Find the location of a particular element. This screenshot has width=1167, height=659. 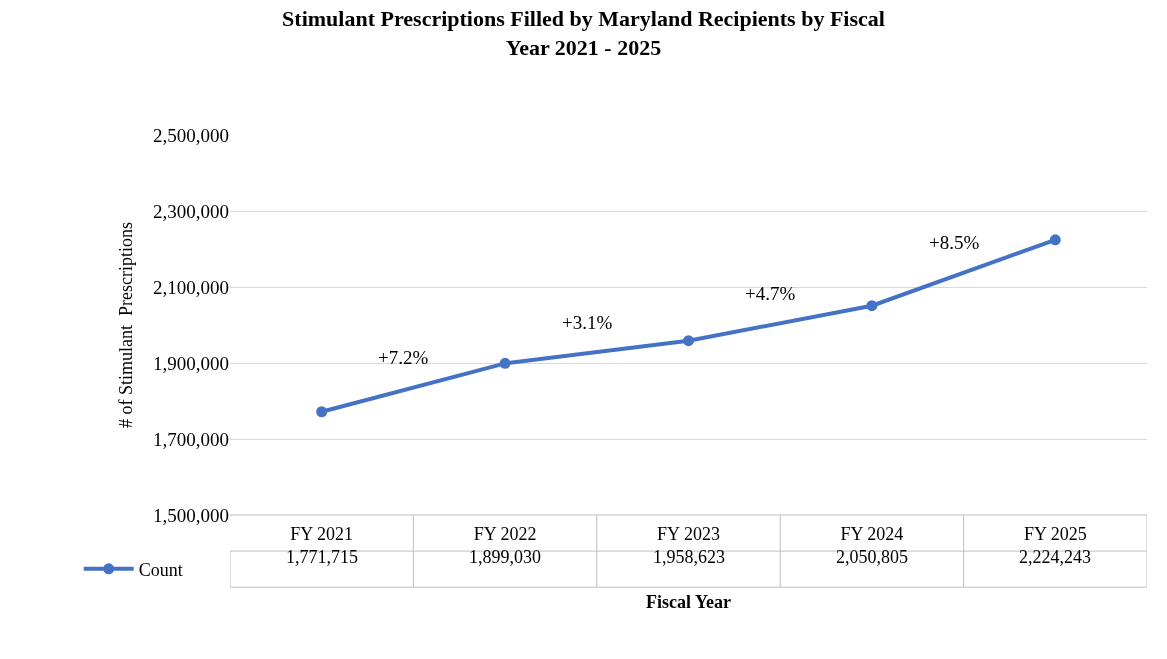

y-tick-label: 1,900,000 is located at coordinates (191, 363).